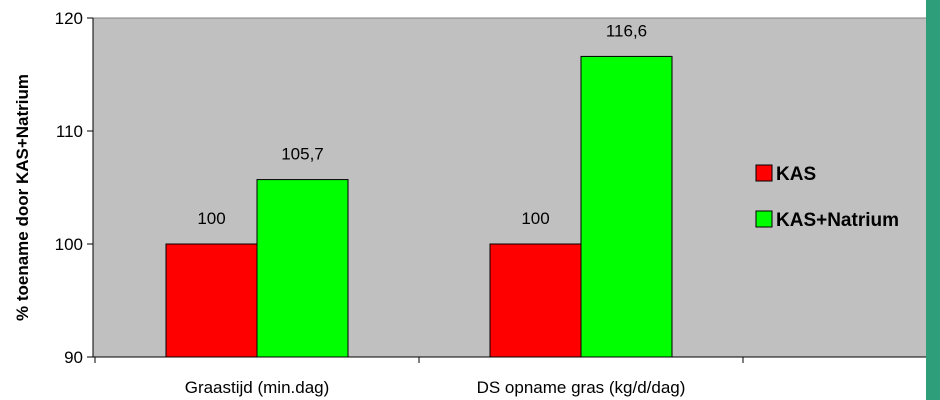 Image resolution: width=940 pixels, height=400 pixels. Describe the element at coordinates (796, 174) in the screenshot. I see `legend-label: KAS` at that location.